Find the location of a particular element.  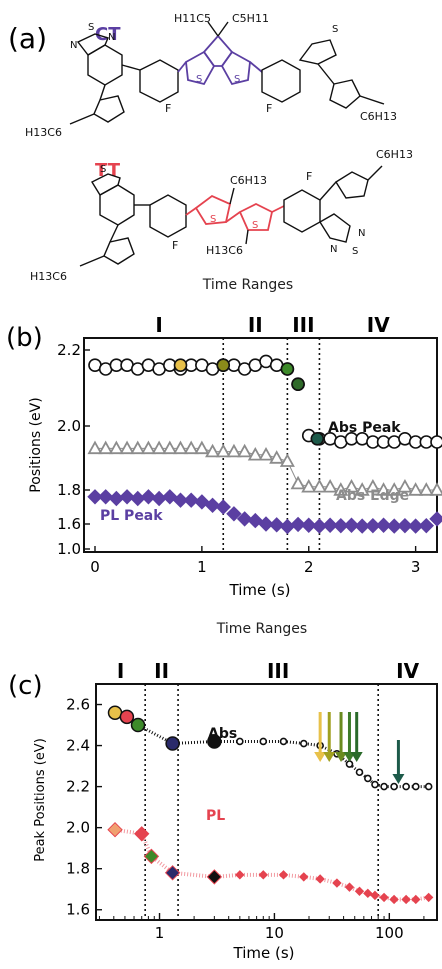

tt-left-benzo is located at coordinates (168, 216).